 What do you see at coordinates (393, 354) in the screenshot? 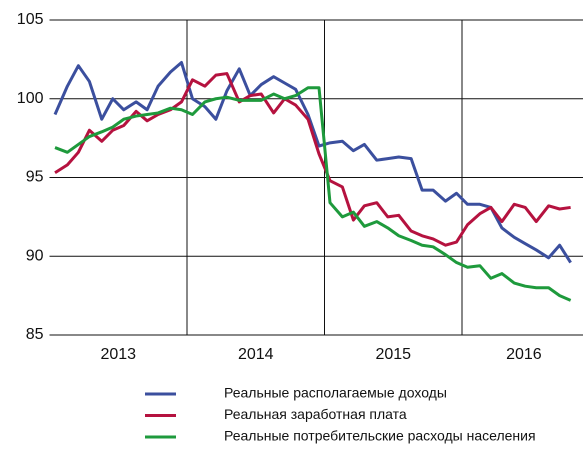
I see `x-tick-label: 2015` at bounding box center [393, 354].